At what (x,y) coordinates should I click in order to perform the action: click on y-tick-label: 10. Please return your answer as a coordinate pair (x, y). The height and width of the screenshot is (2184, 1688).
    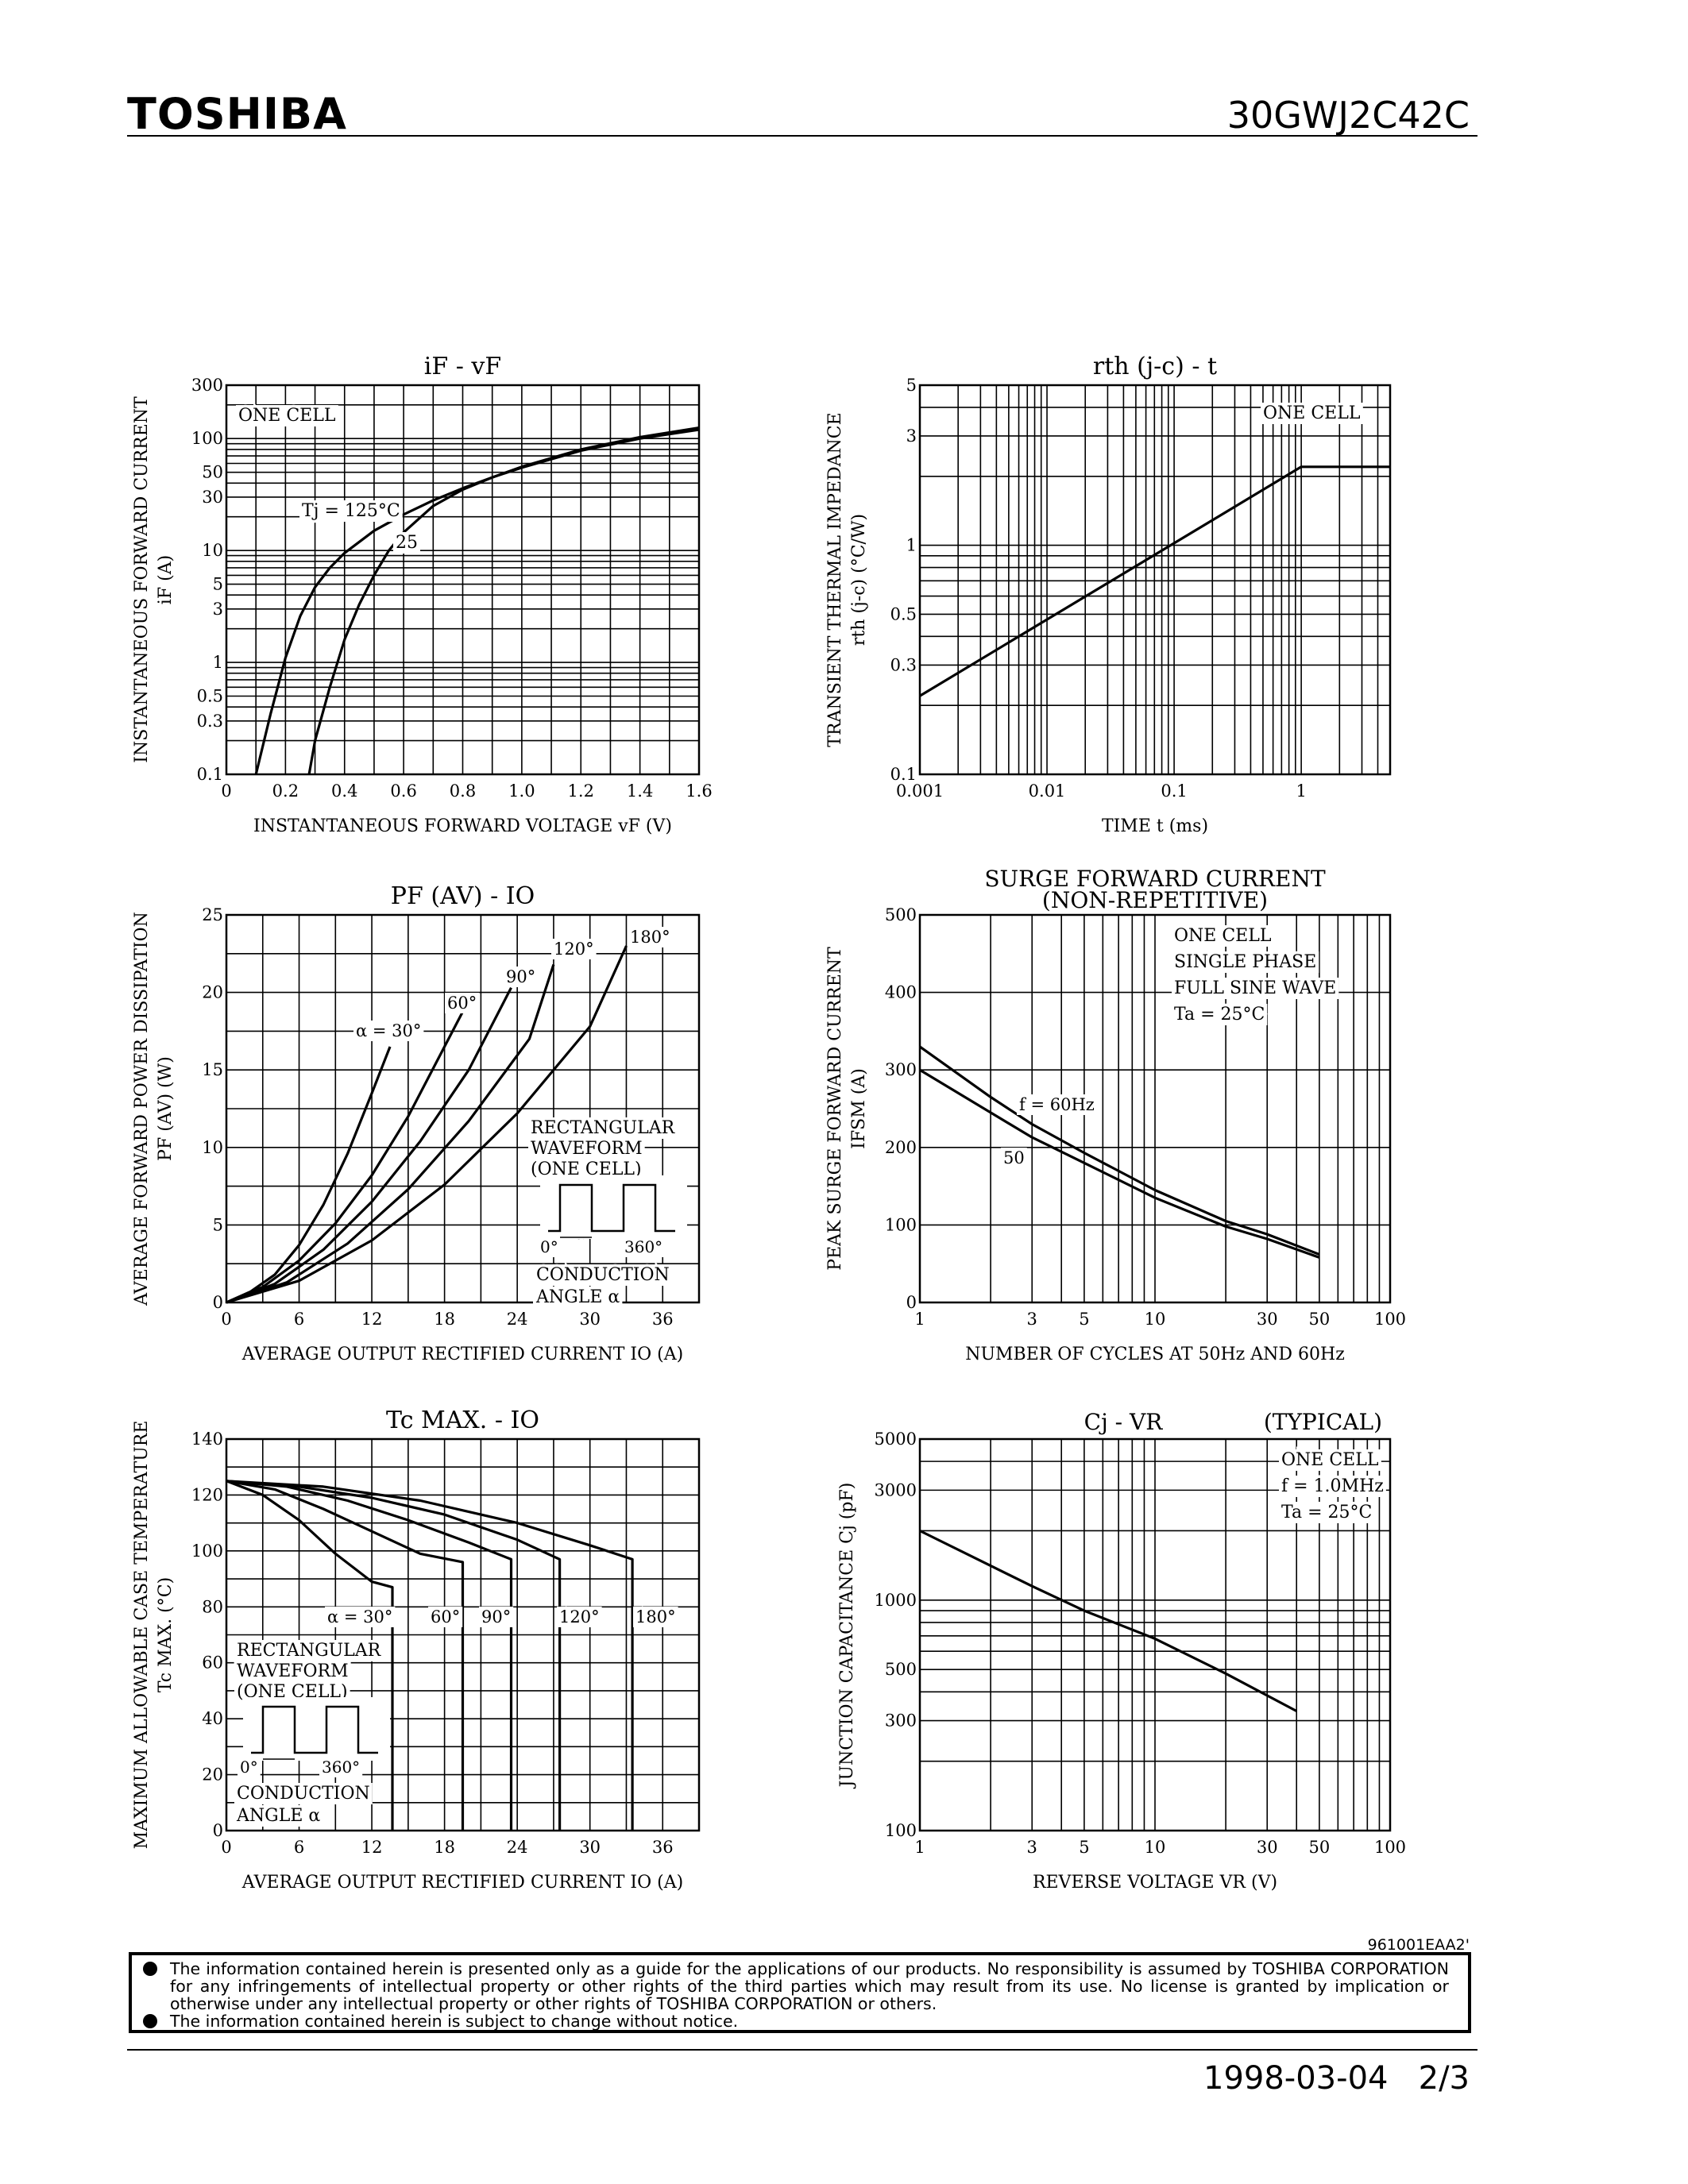
    Looking at the image, I should click on (213, 1147).